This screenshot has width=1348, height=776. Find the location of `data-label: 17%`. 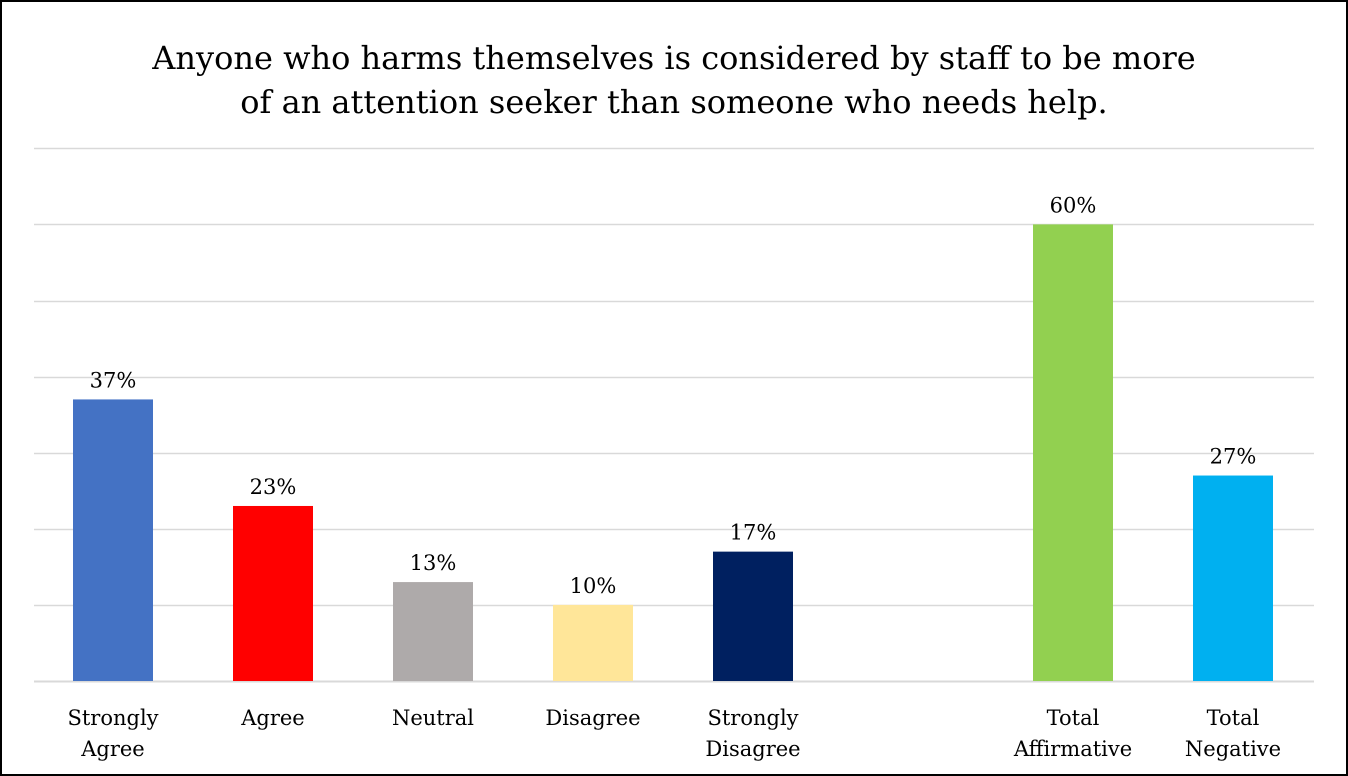

data-label: 17% is located at coordinates (753, 533).